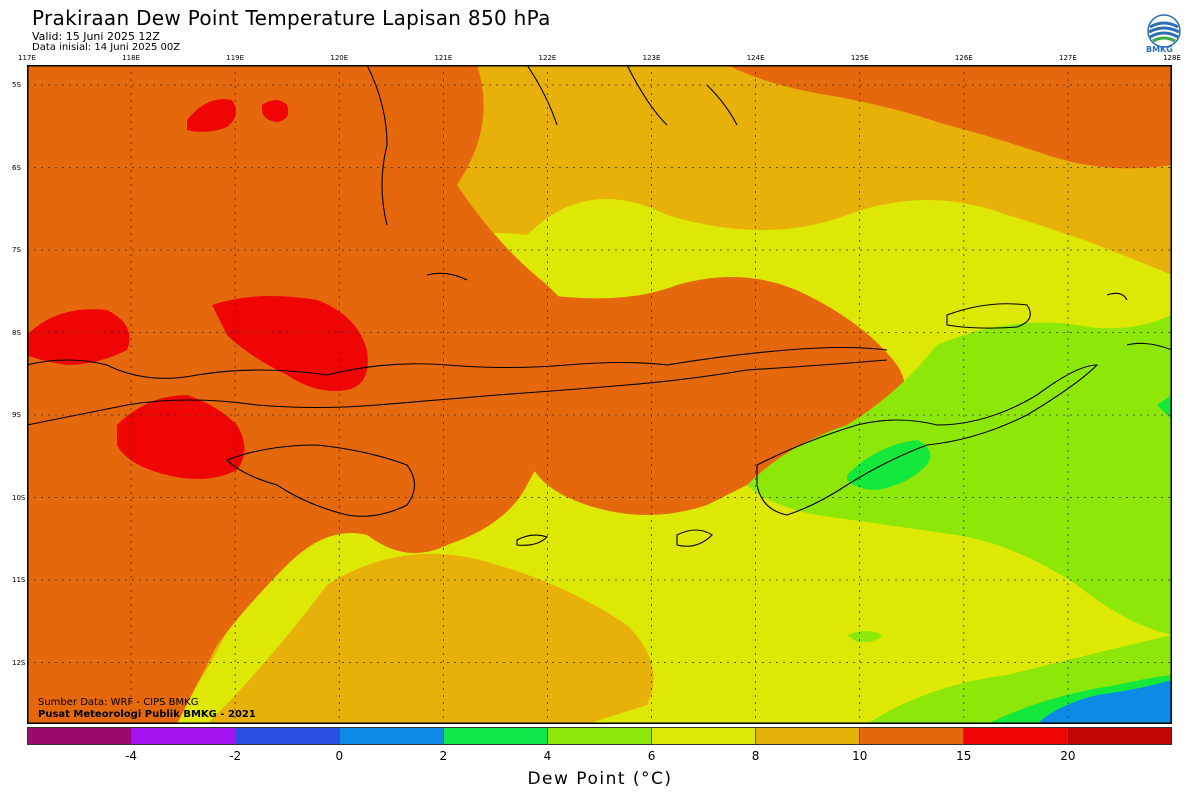  What do you see at coordinates (1159, 49) in the screenshot?
I see `logo-text: BMKG` at bounding box center [1159, 49].